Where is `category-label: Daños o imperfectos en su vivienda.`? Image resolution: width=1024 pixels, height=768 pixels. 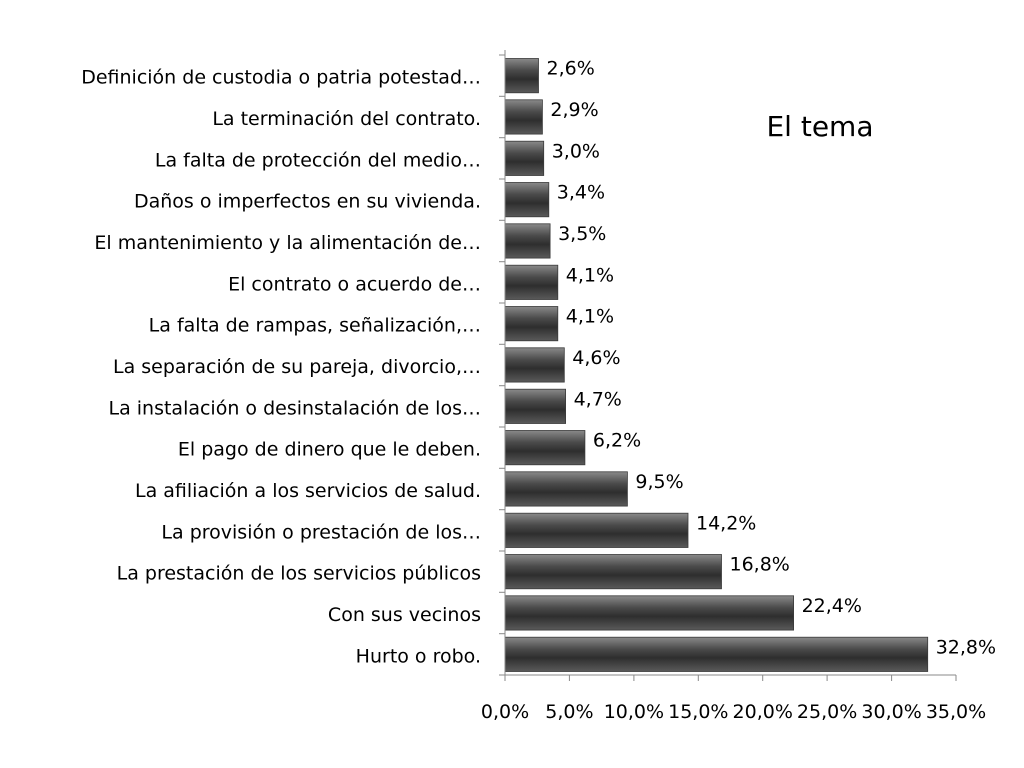 category-label: Daños o imperfectos en su vivienda. is located at coordinates (307, 202).